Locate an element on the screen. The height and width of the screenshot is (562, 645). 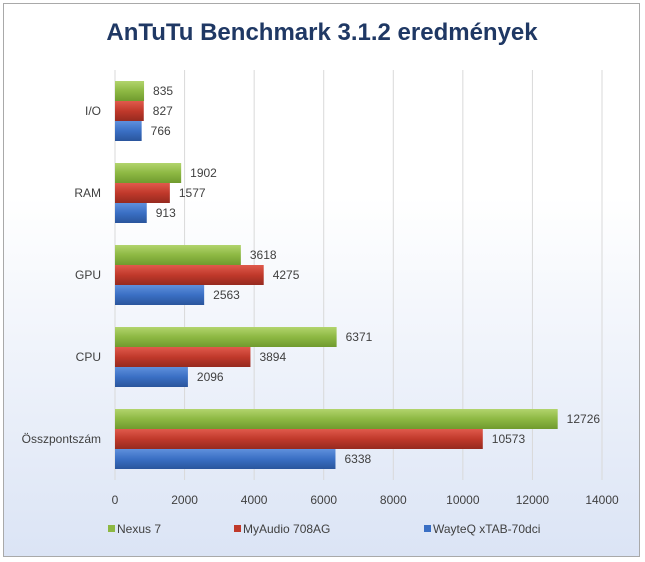
data-label: 2096 is located at coordinates (210, 377).